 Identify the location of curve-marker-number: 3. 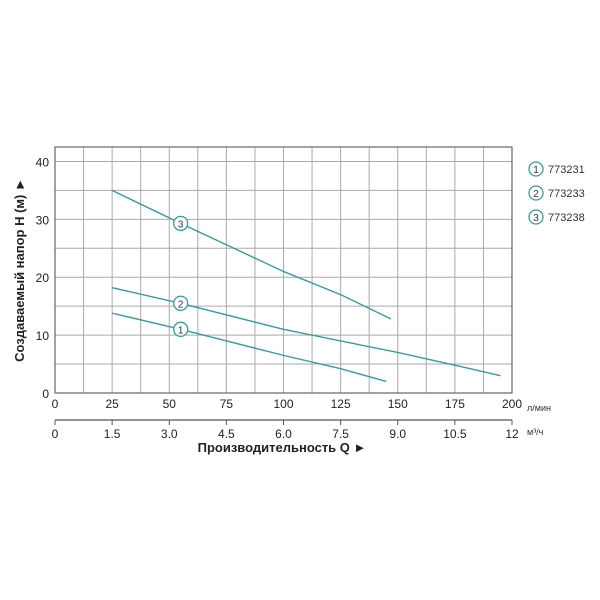
(181, 224).